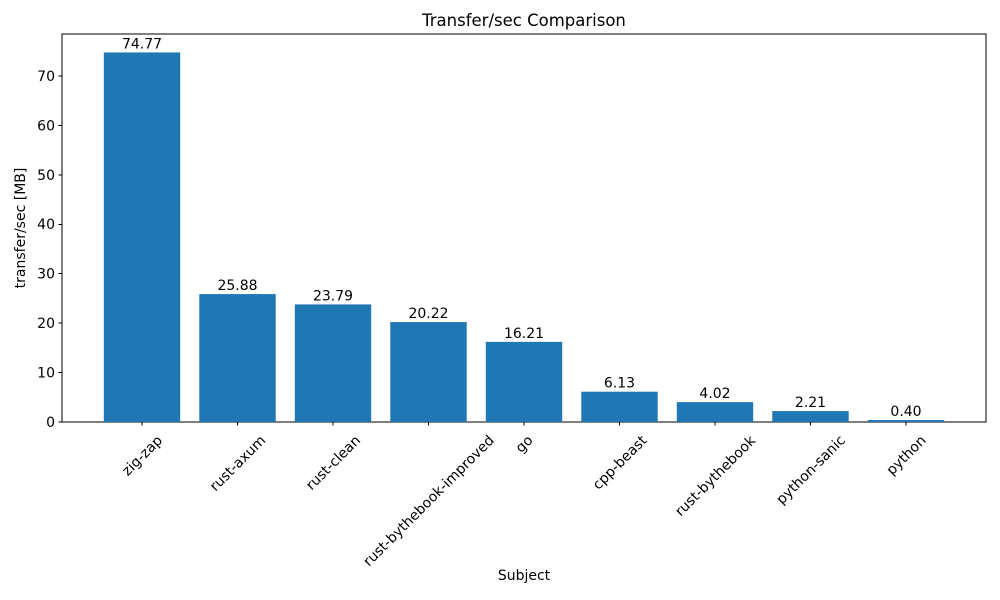 Image resolution: width=1000 pixels, height=600 pixels. I want to click on y-tick-label: 70, so click(46, 77).